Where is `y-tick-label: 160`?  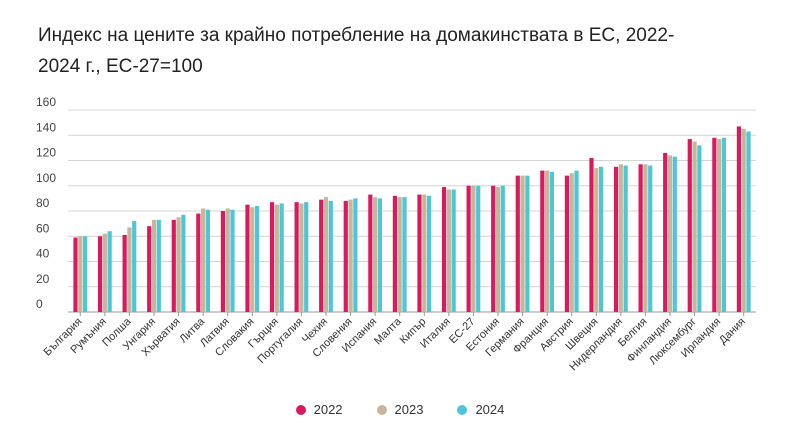
y-tick-label: 160 is located at coordinates (46, 102).